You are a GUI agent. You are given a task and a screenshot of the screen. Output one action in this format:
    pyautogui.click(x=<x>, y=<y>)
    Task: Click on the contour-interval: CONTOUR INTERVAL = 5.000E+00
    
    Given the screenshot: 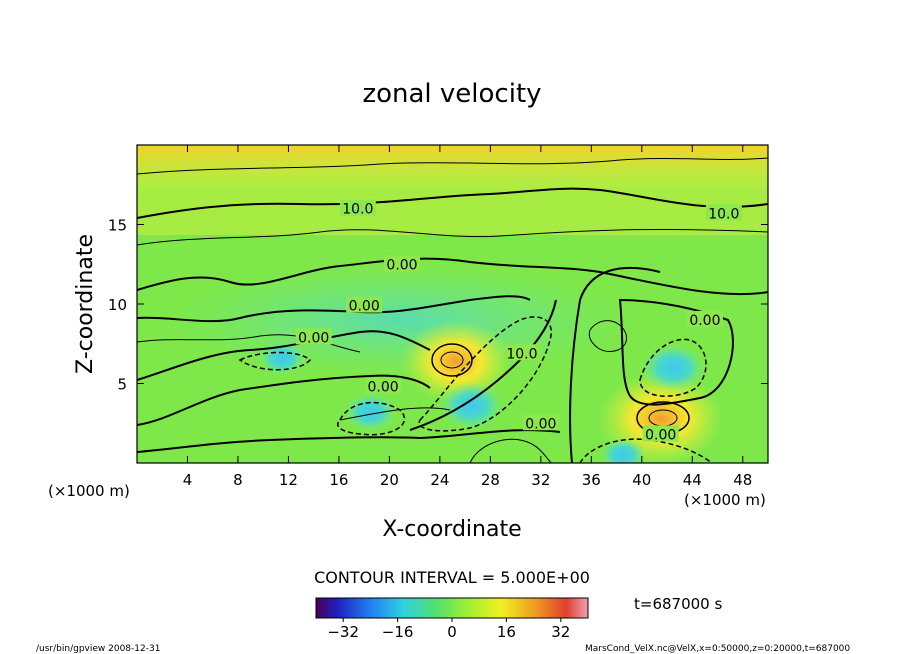 What is the action you would take?
    pyautogui.click(x=452, y=577)
    